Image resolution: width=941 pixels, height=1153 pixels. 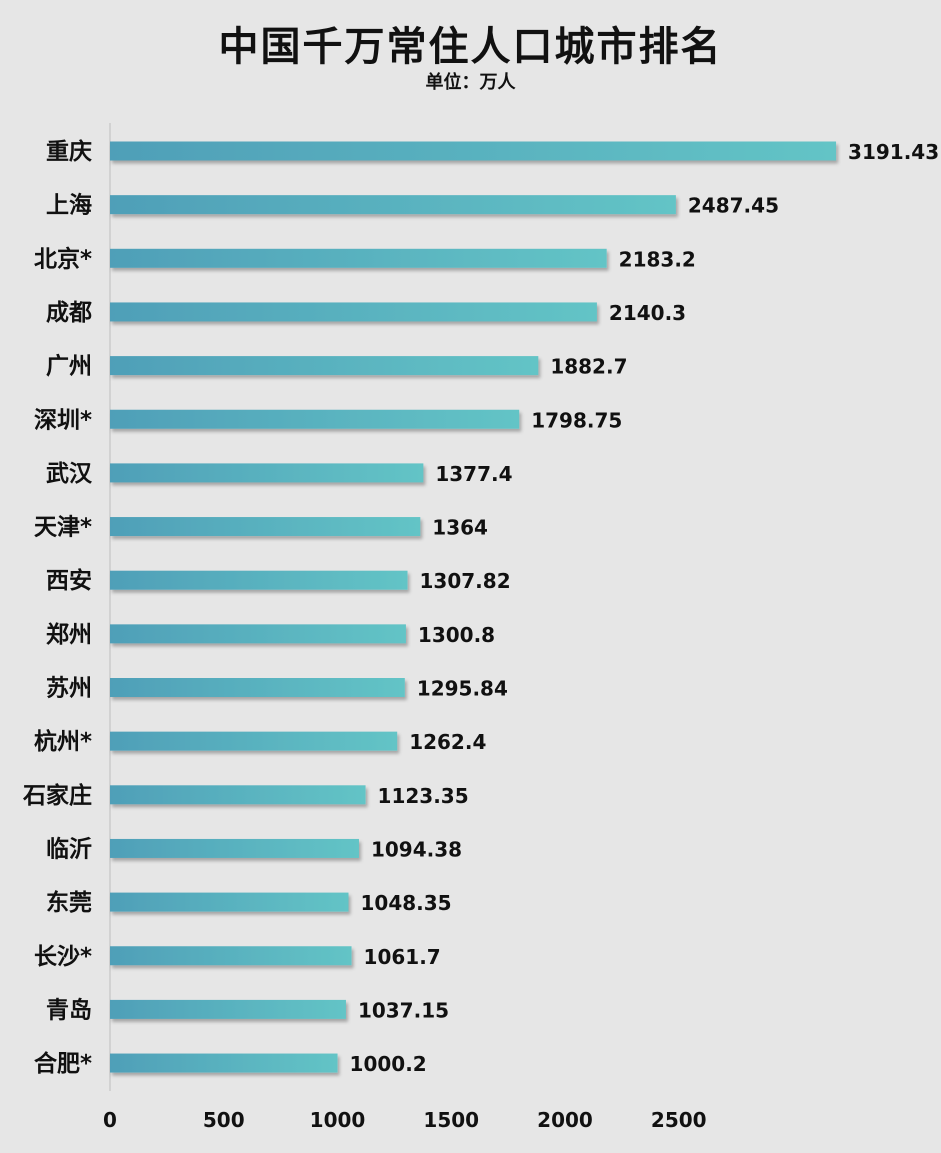 What do you see at coordinates (416, 849) in the screenshot?
I see `value-label: 1094.38` at bounding box center [416, 849].